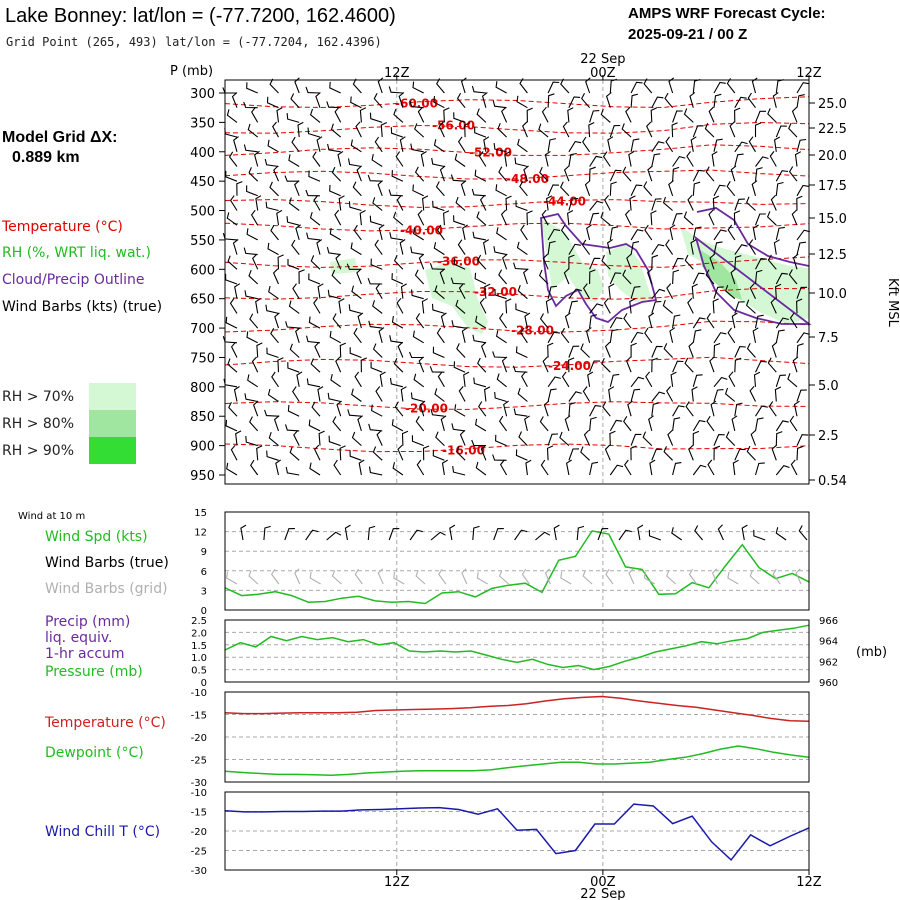  What do you see at coordinates (96, 537) in the screenshot?
I see `wind-speed-label: Wind Spd (kts)` at bounding box center [96, 537].